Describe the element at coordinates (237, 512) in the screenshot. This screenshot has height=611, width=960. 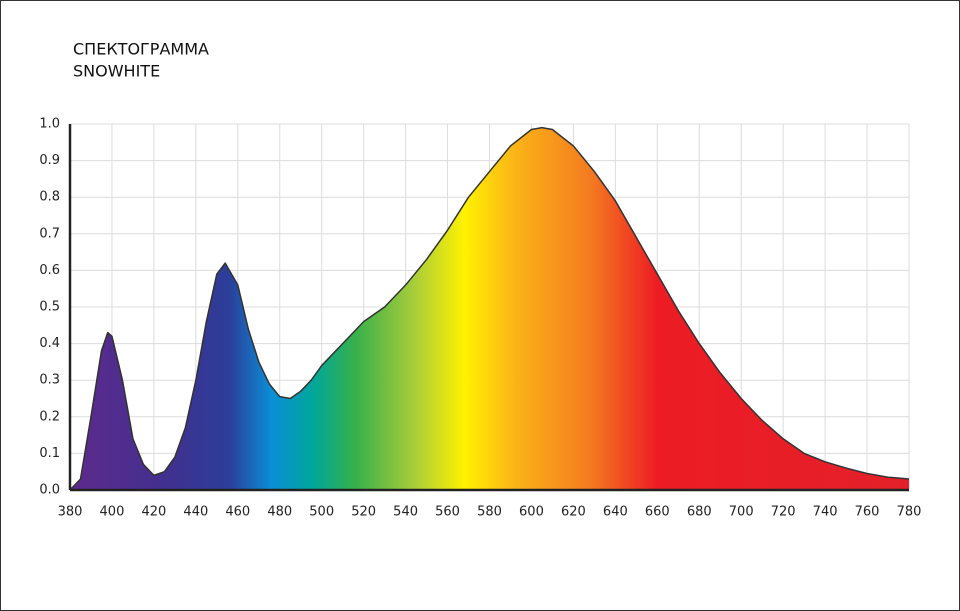
I see `x-tick-label: 460` at that location.